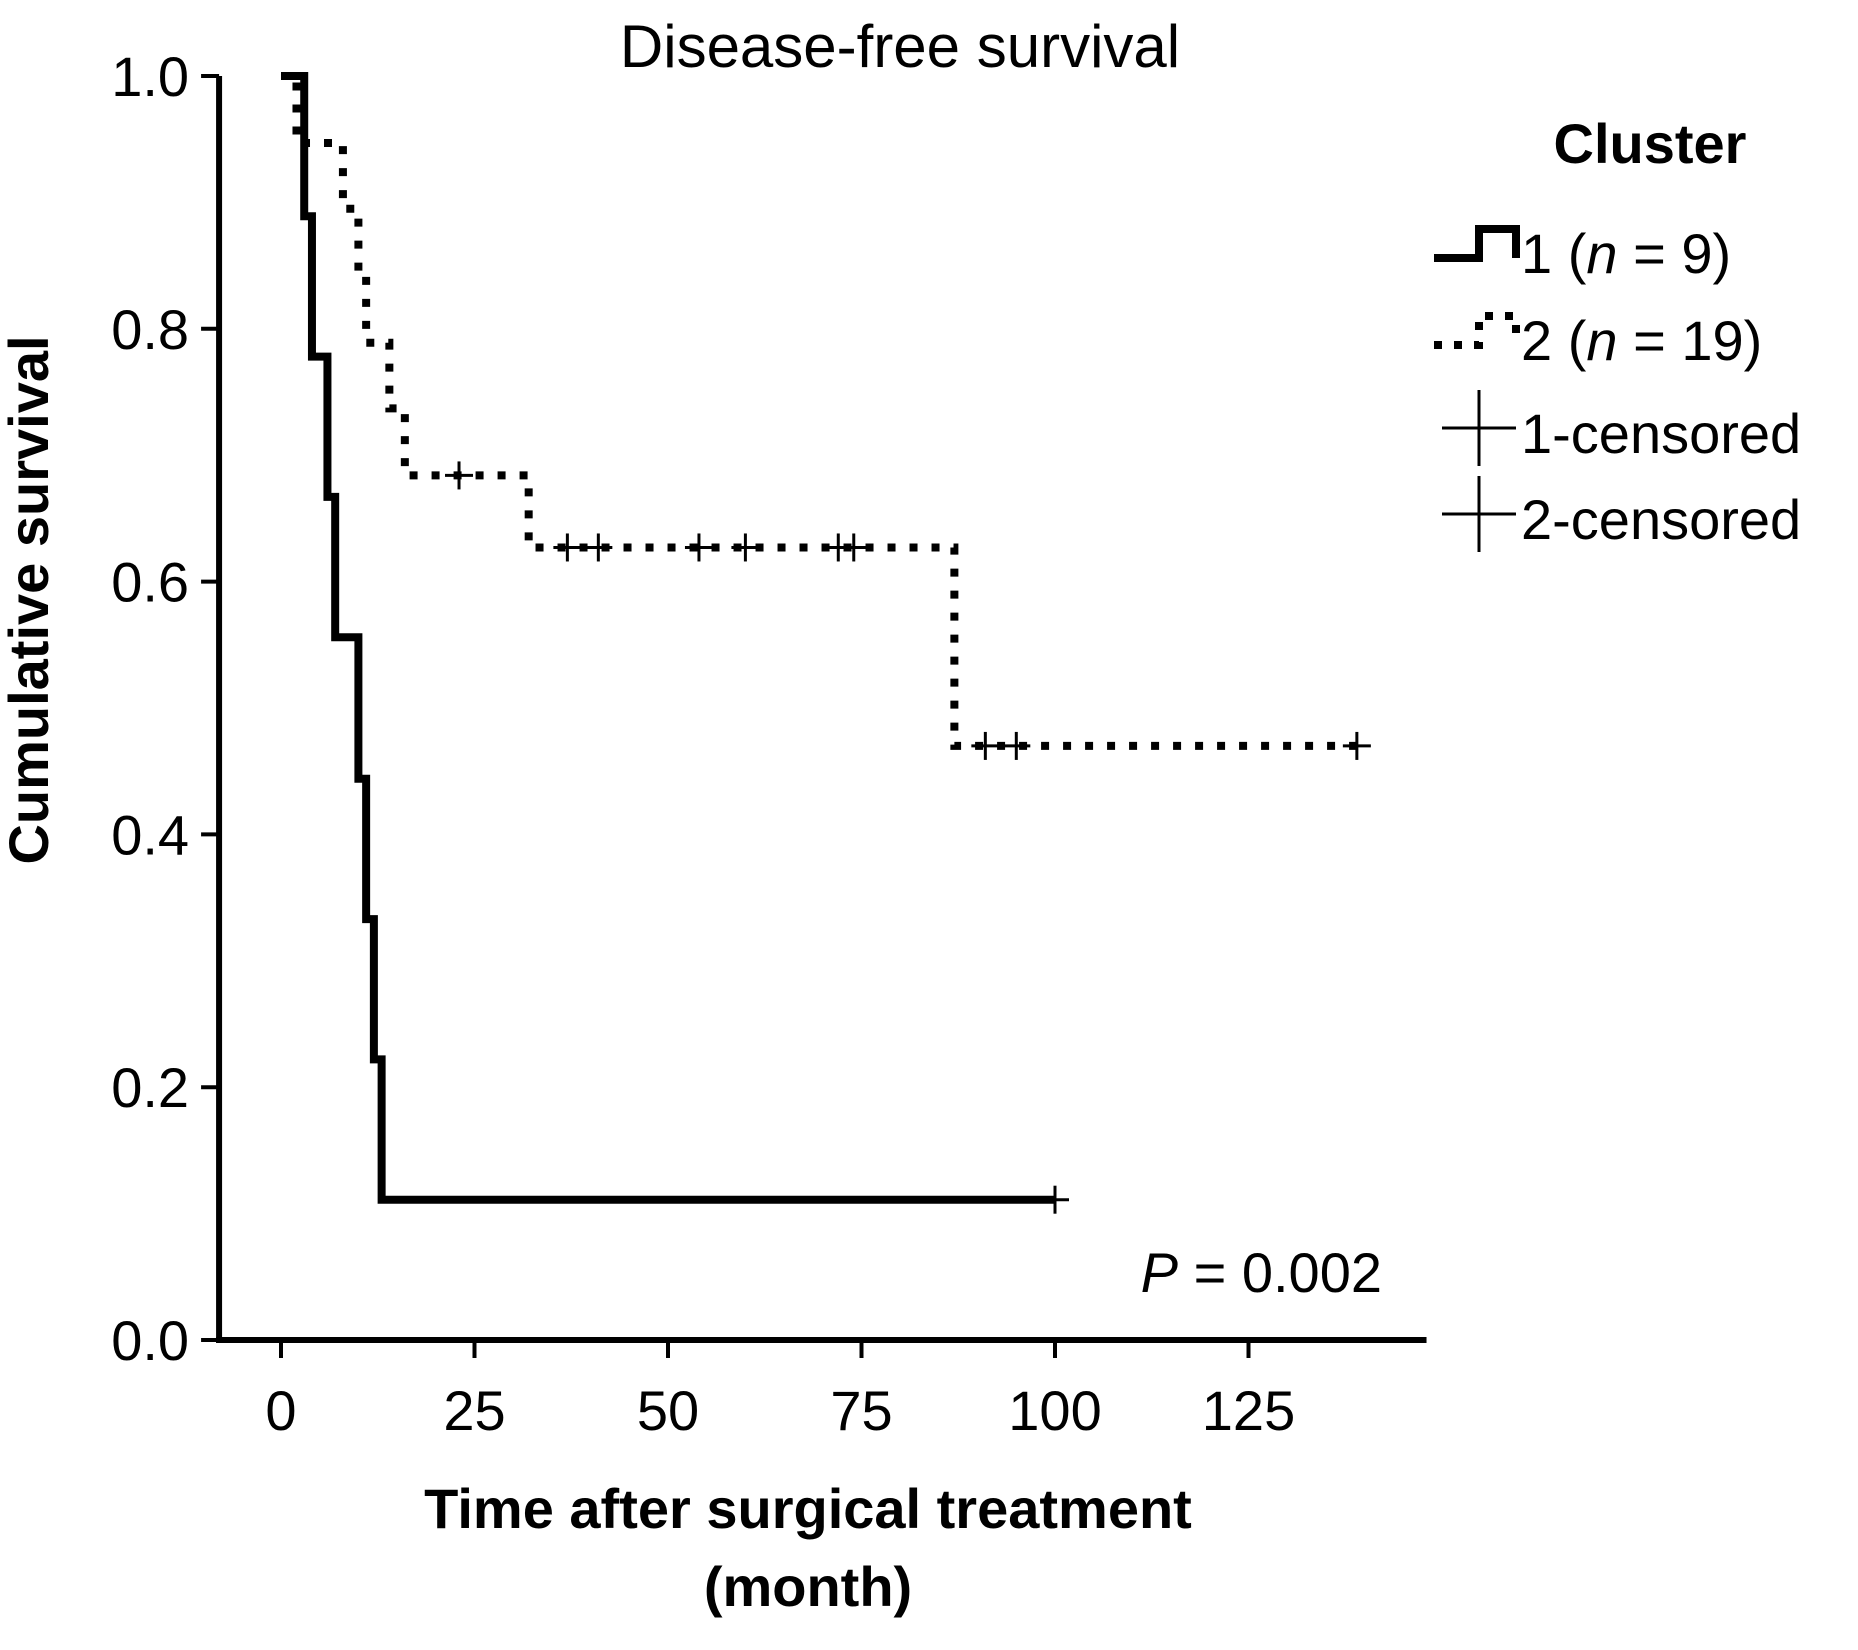 The image size is (1858, 1650). What do you see at coordinates (1641, 340) in the screenshot?
I see `legend-label-2: 2 (n = 19)` at bounding box center [1641, 340].